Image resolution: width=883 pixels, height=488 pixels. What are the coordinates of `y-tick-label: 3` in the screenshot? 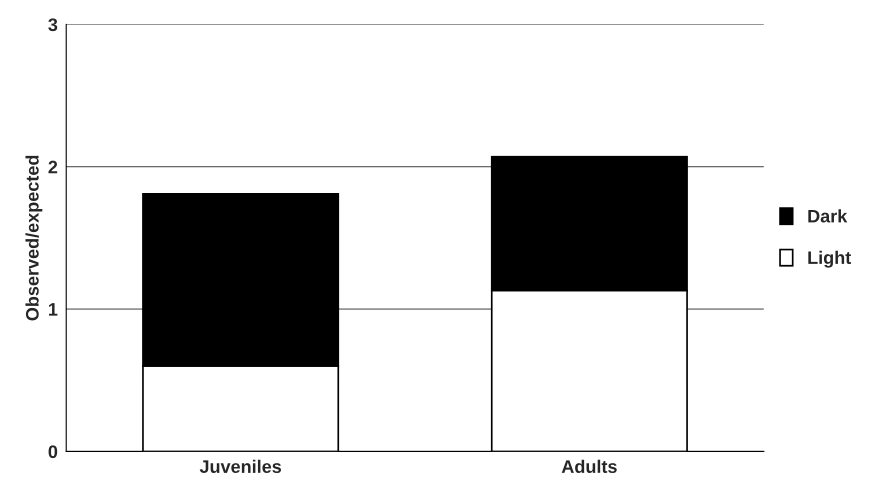 It's located at (53, 25).